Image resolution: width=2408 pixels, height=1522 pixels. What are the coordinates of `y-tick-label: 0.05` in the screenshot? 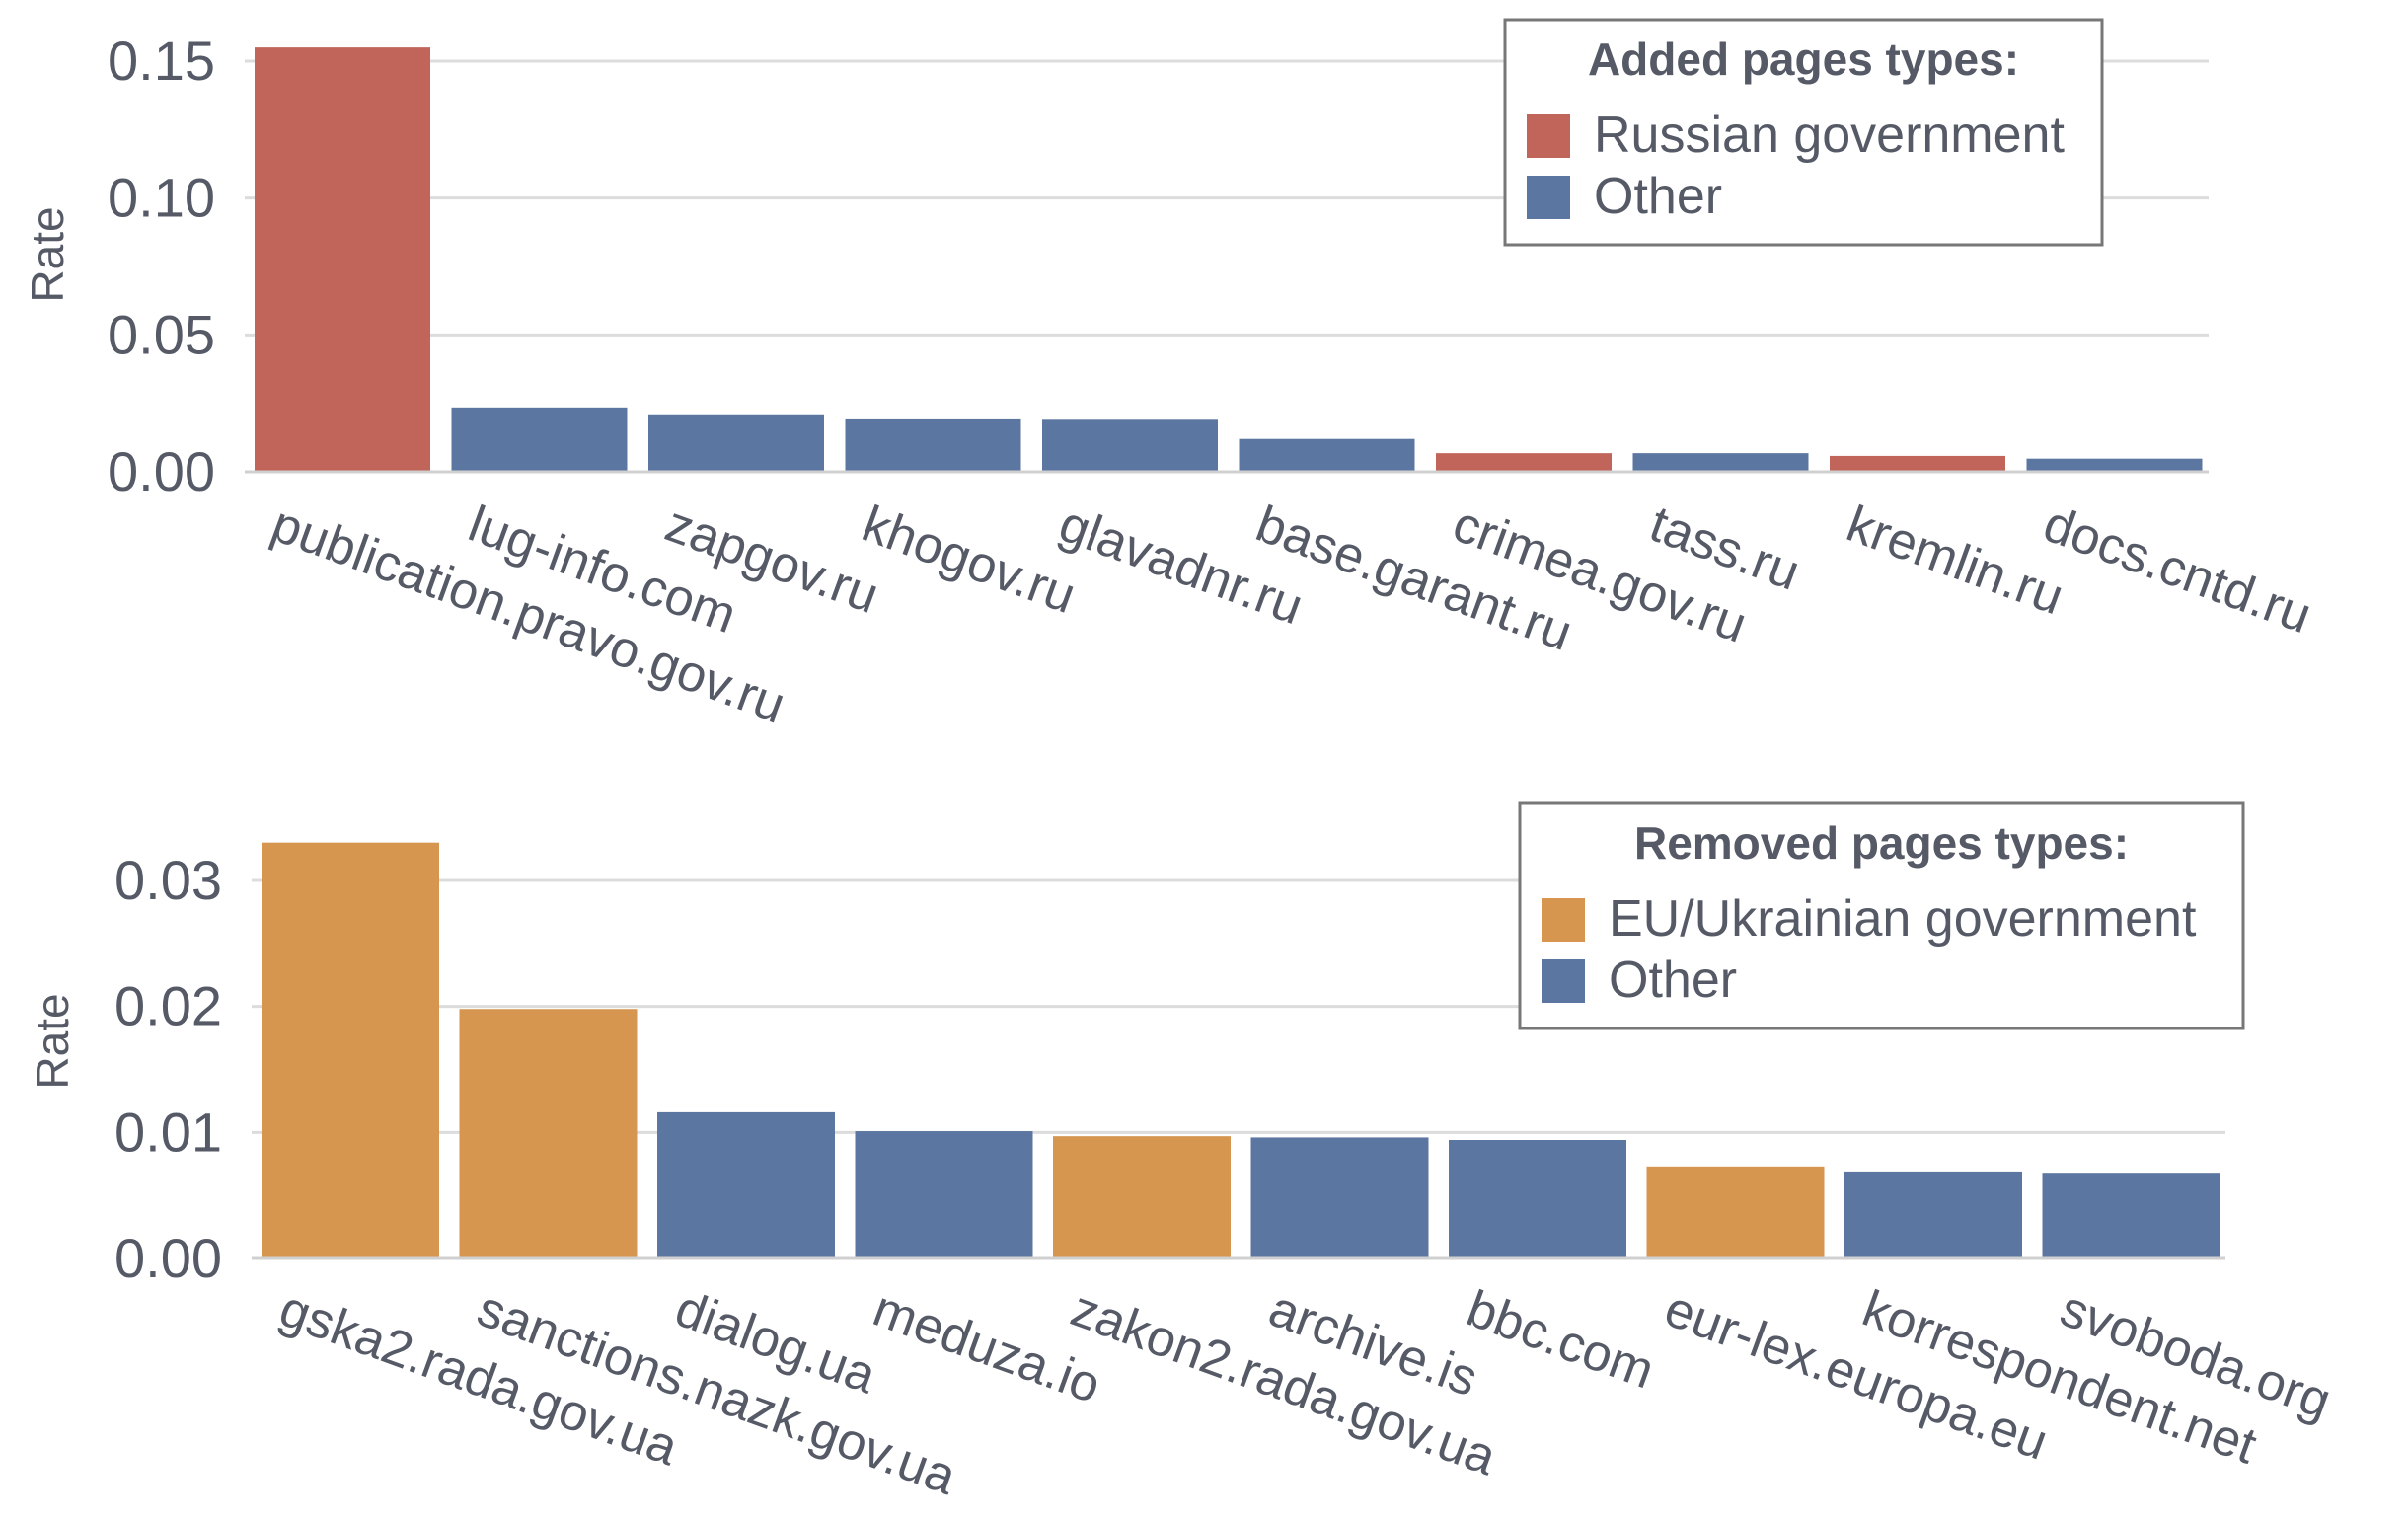 It's located at (162, 334).